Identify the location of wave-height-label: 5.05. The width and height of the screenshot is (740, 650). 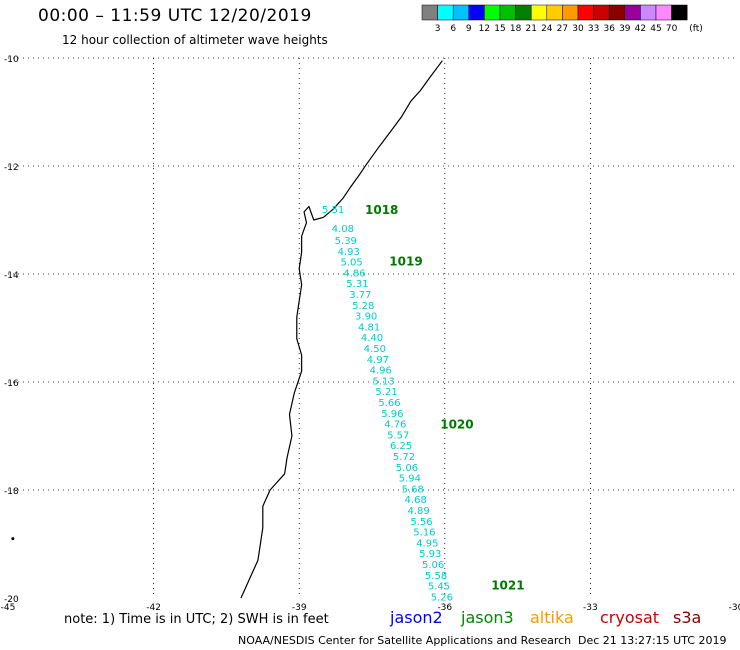
(351, 263).